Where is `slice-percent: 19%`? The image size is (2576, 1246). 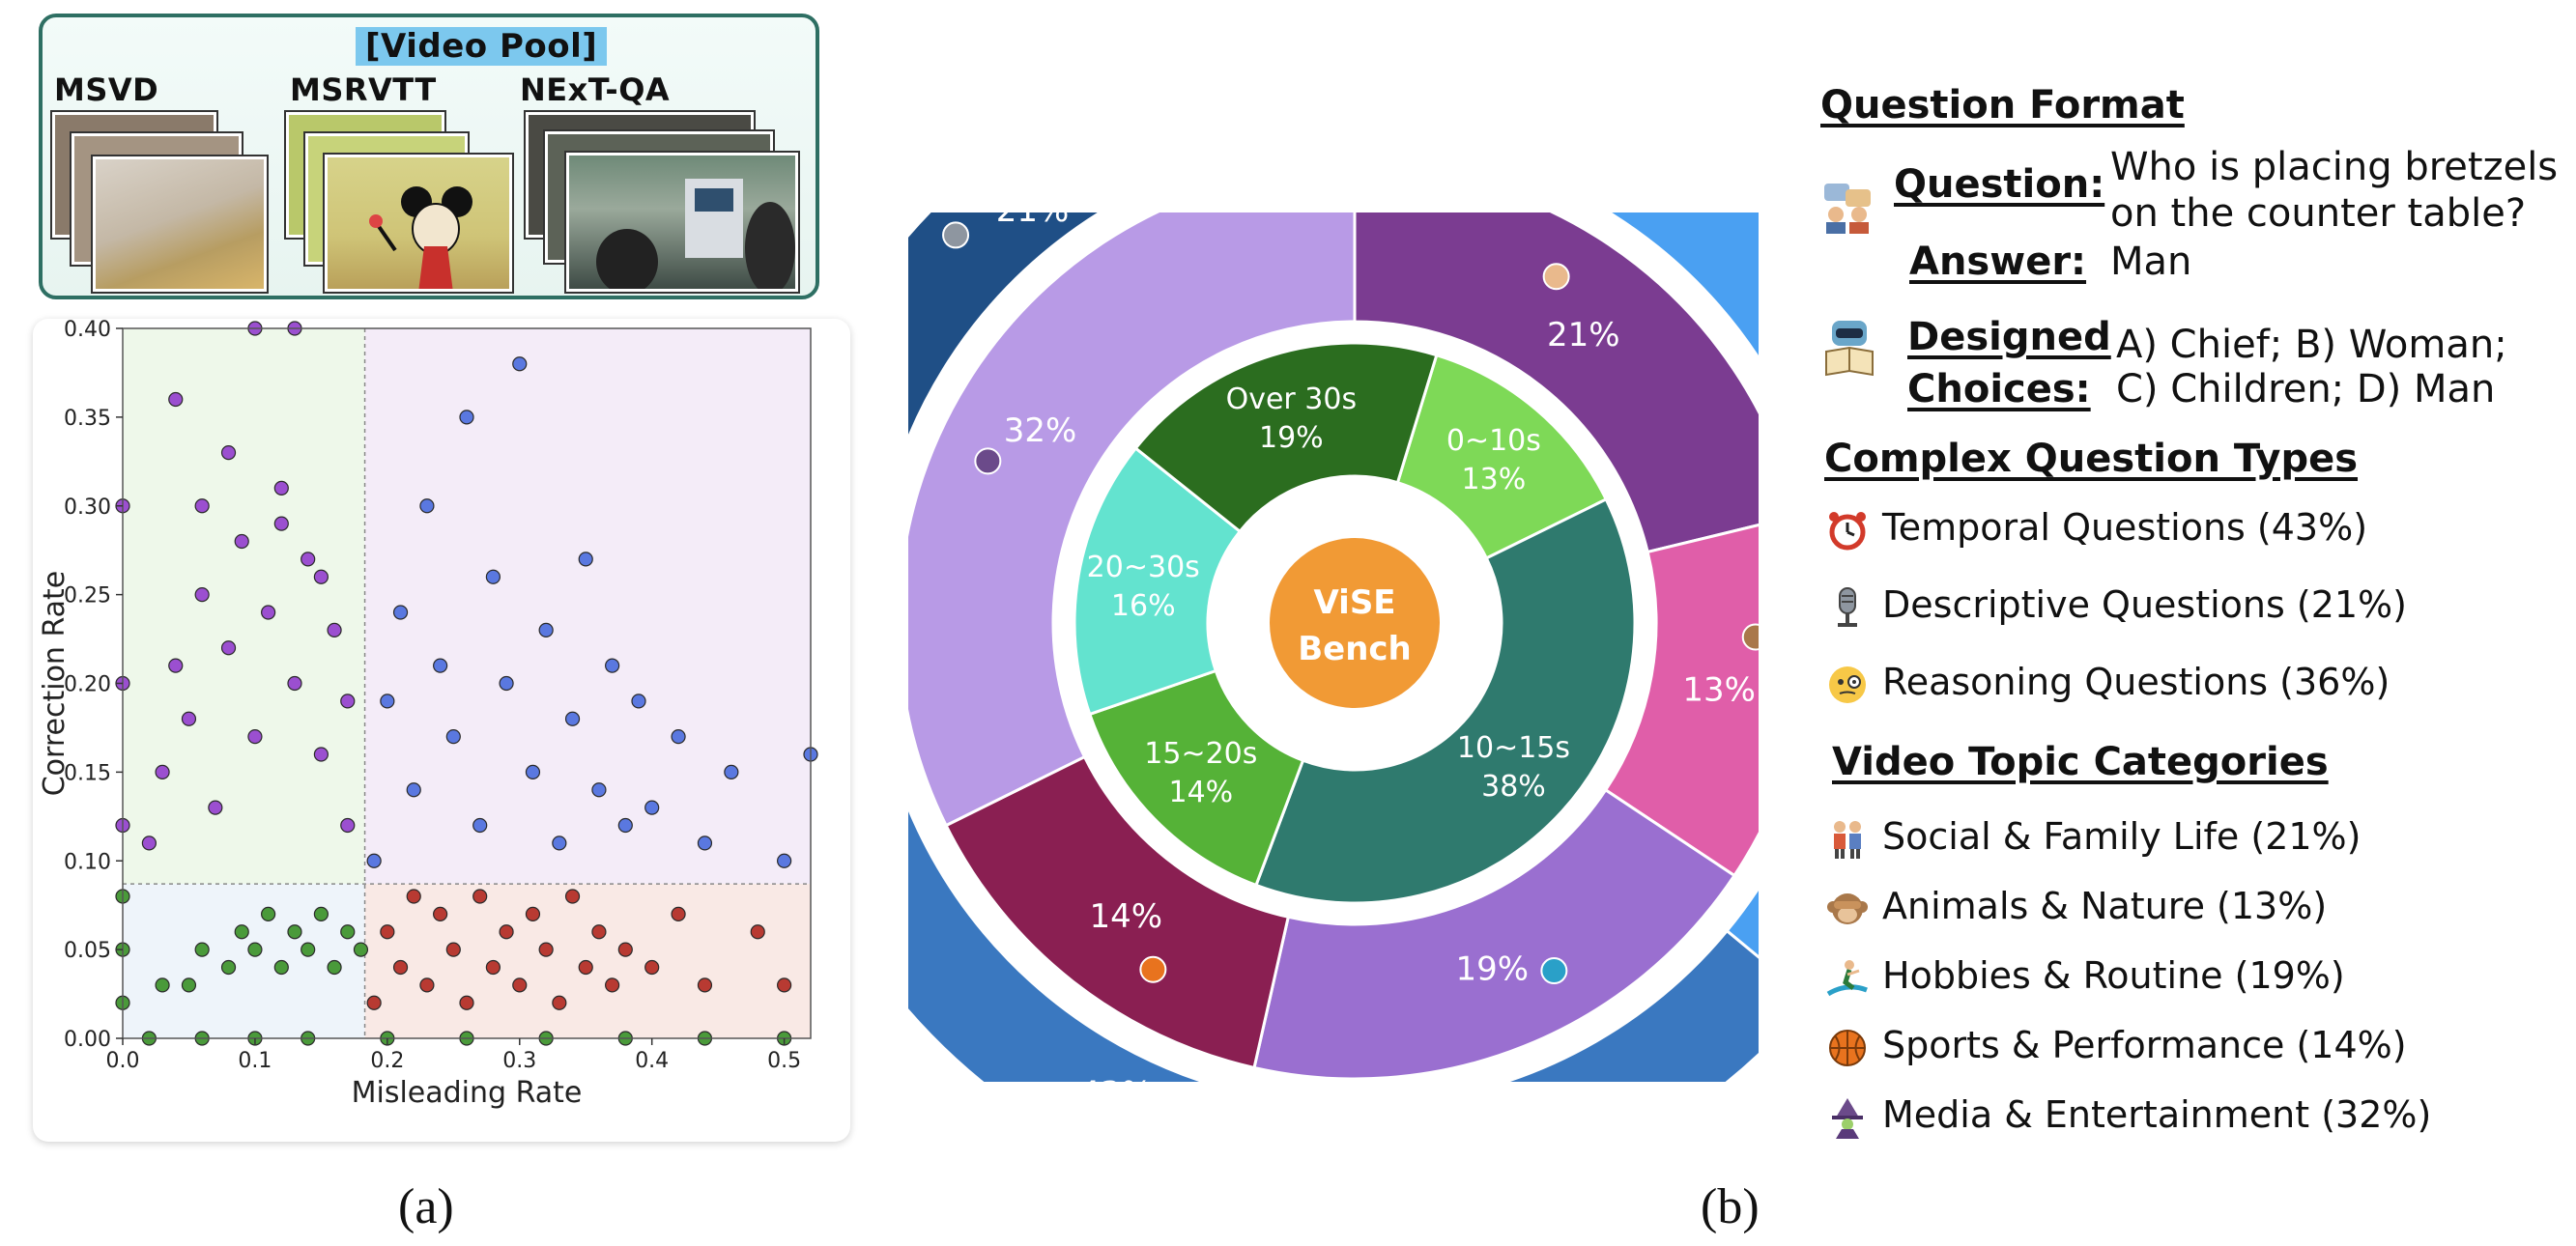 slice-percent: 19% is located at coordinates (1493, 969).